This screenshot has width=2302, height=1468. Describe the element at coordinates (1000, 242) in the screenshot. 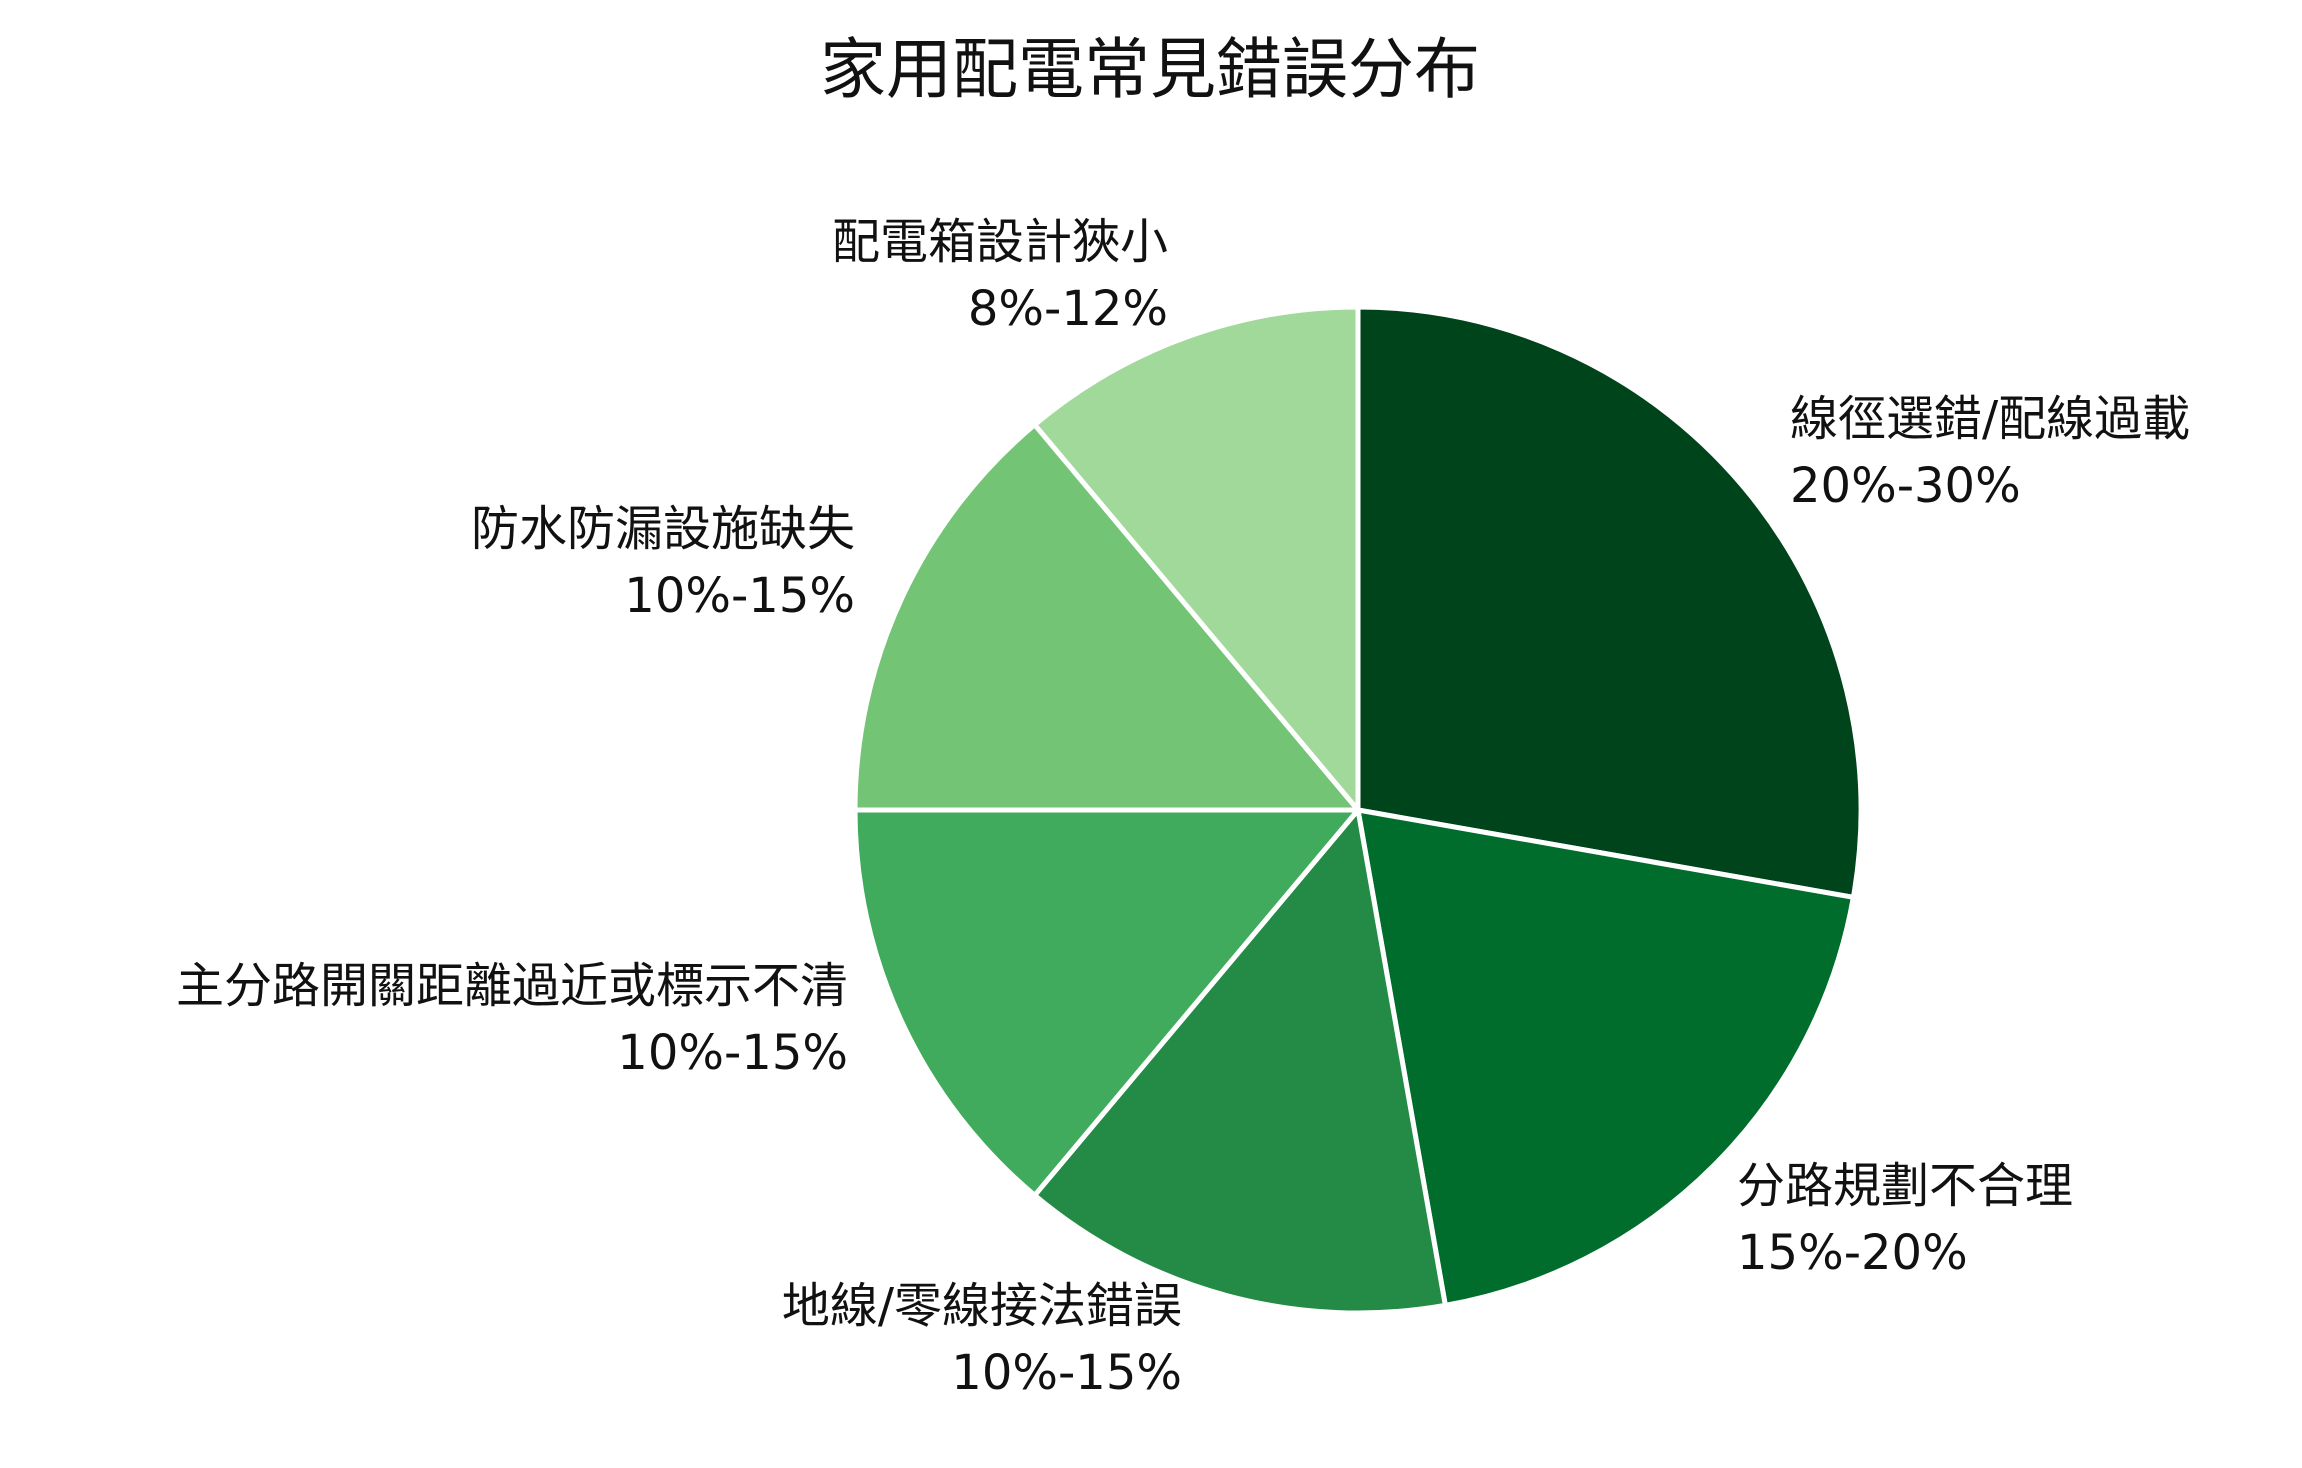

I see `slice-label: 配電箱設計狹小` at that location.